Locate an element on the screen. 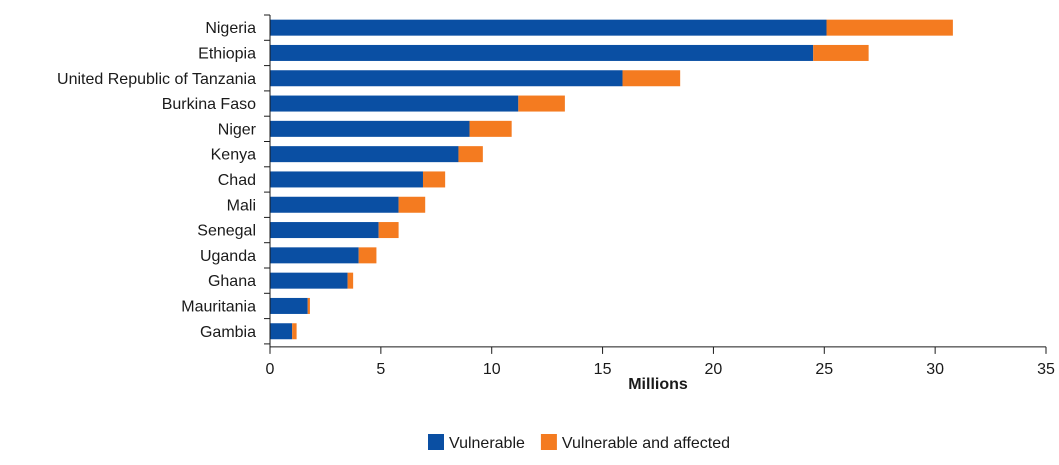 This screenshot has height=465, width=1059. x-axis-title: Millions is located at coordinates (658, 384).